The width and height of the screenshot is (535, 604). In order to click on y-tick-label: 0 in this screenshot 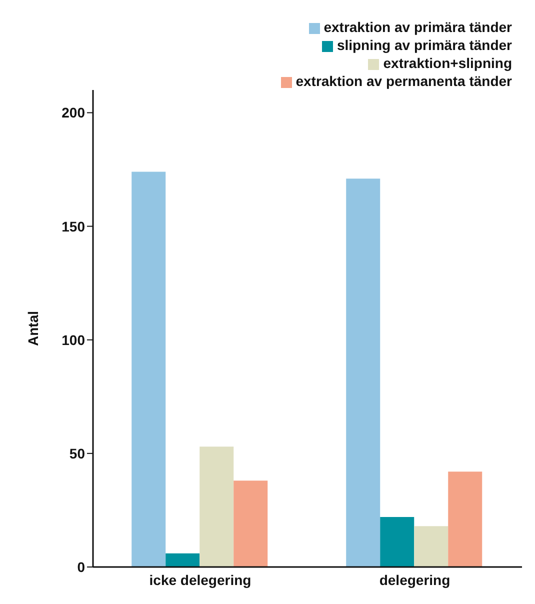, I will do `click(81, 566)`.